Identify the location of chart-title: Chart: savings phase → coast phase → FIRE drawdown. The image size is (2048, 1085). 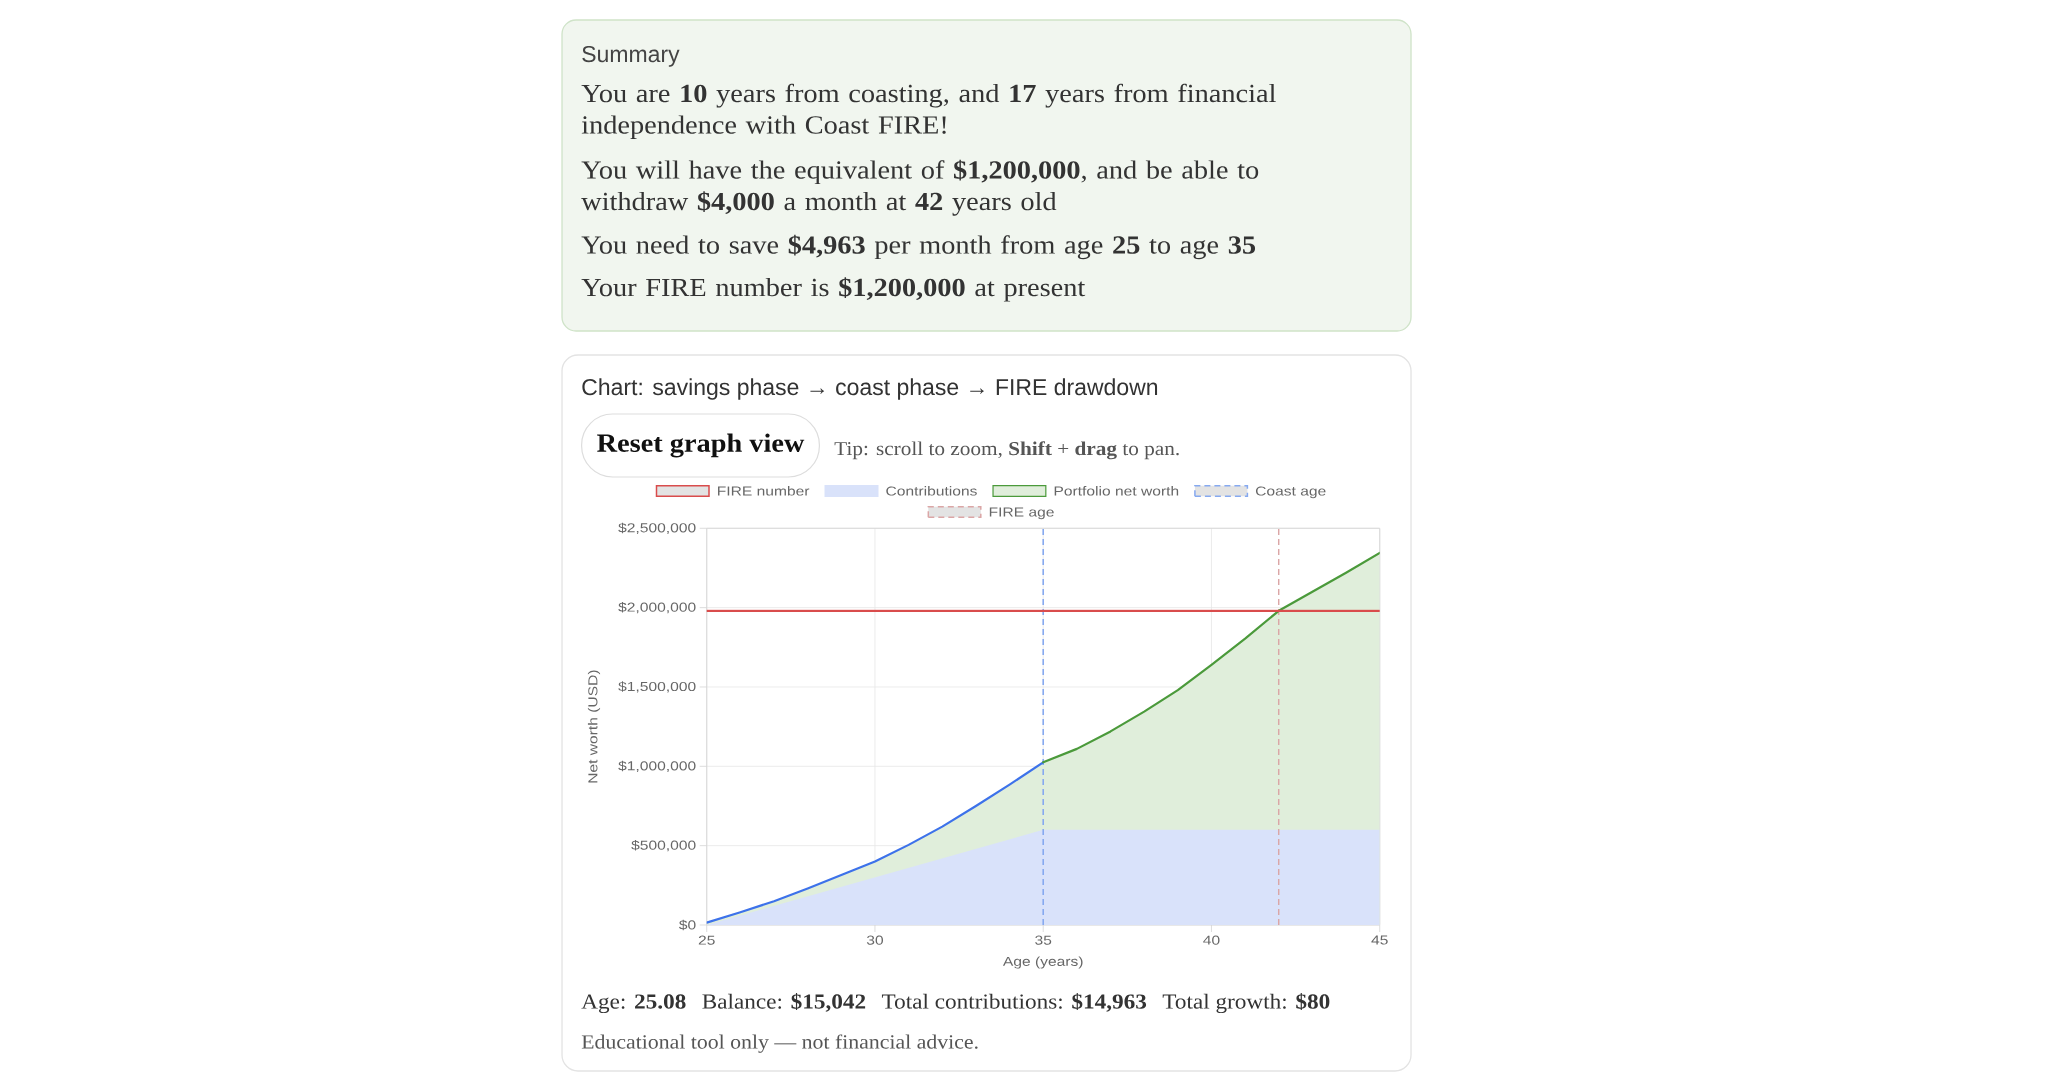
(870, 389).